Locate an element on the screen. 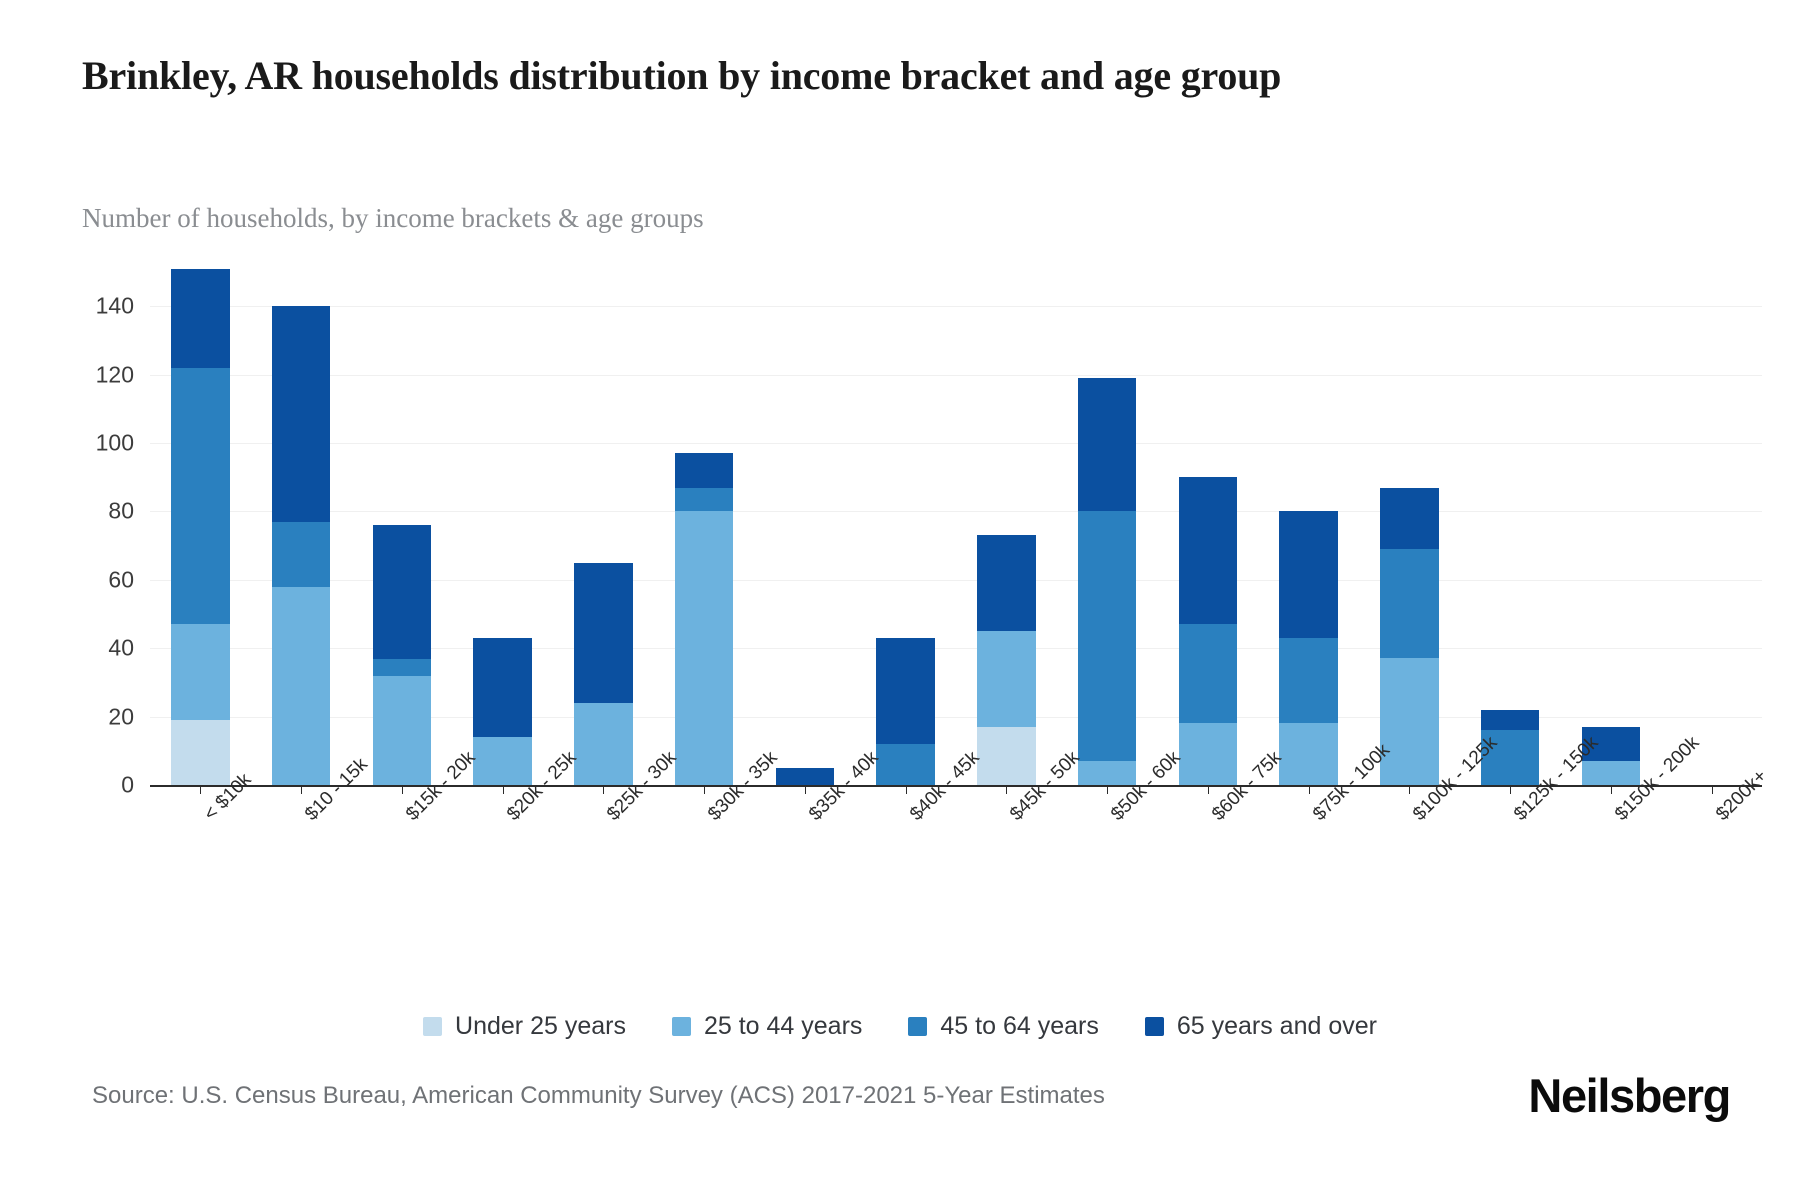 The image size is (1800, 1200). legend-item: 25 to 44 years is located at coordinates (767, 1026).